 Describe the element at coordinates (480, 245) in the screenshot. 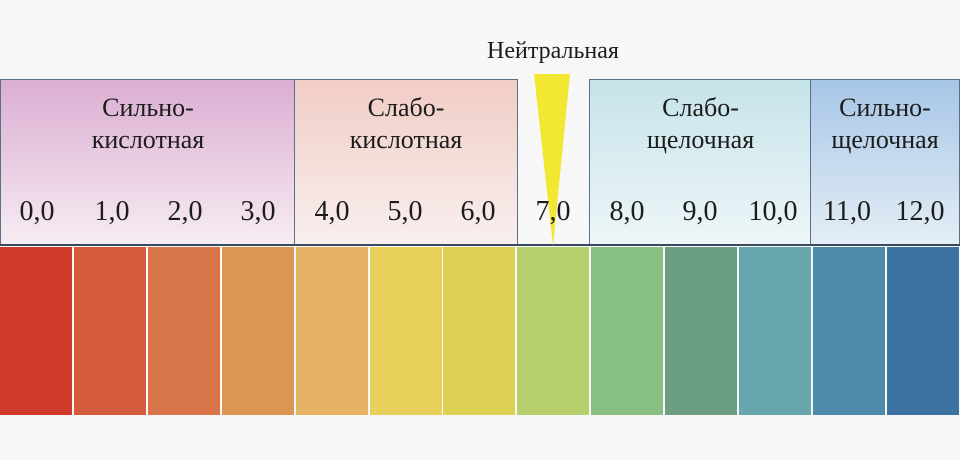

I see `divider` at that location.